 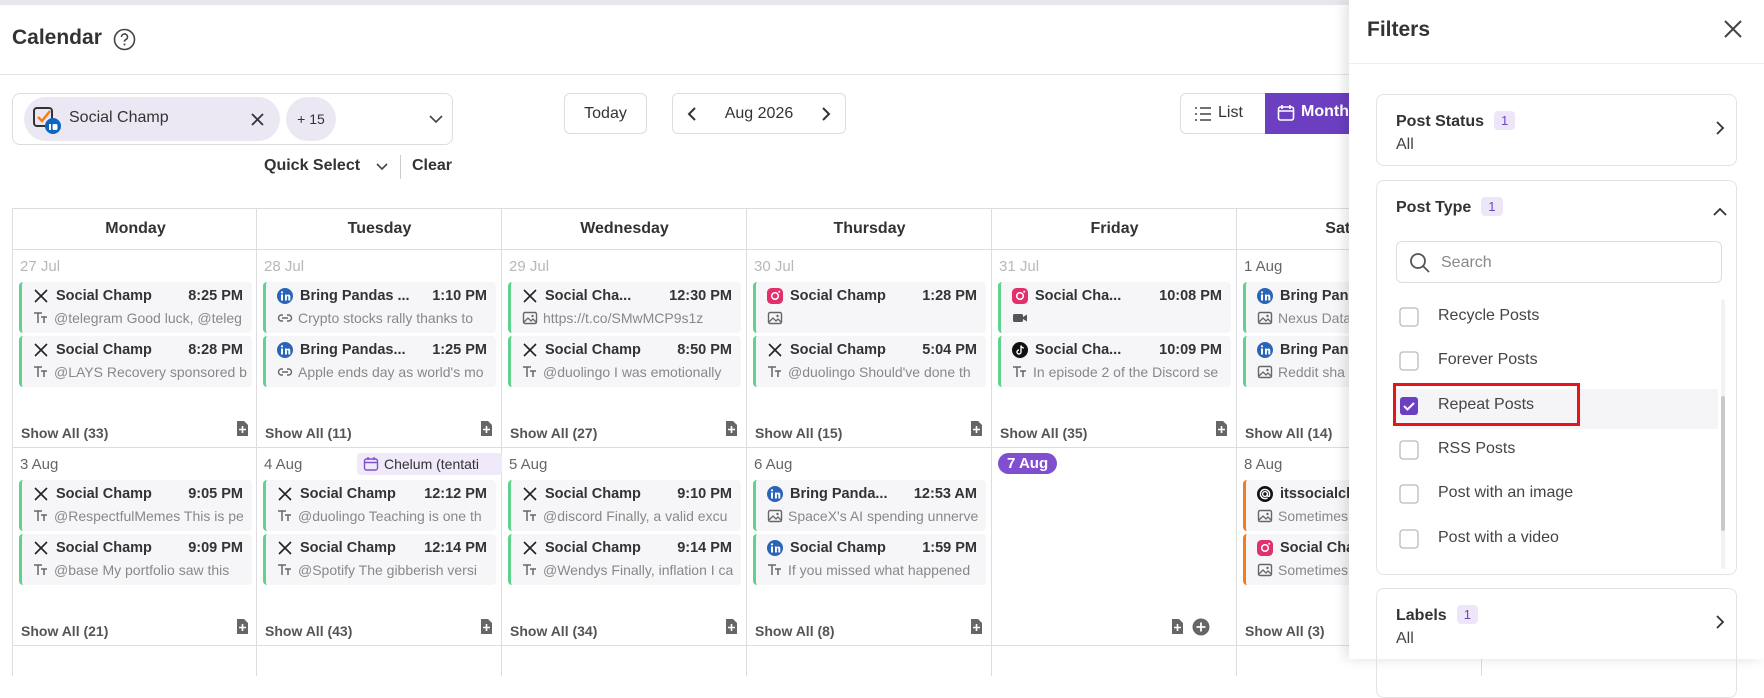 I want to click on option-label: Forever Posts, so click(x=1488, y=360).